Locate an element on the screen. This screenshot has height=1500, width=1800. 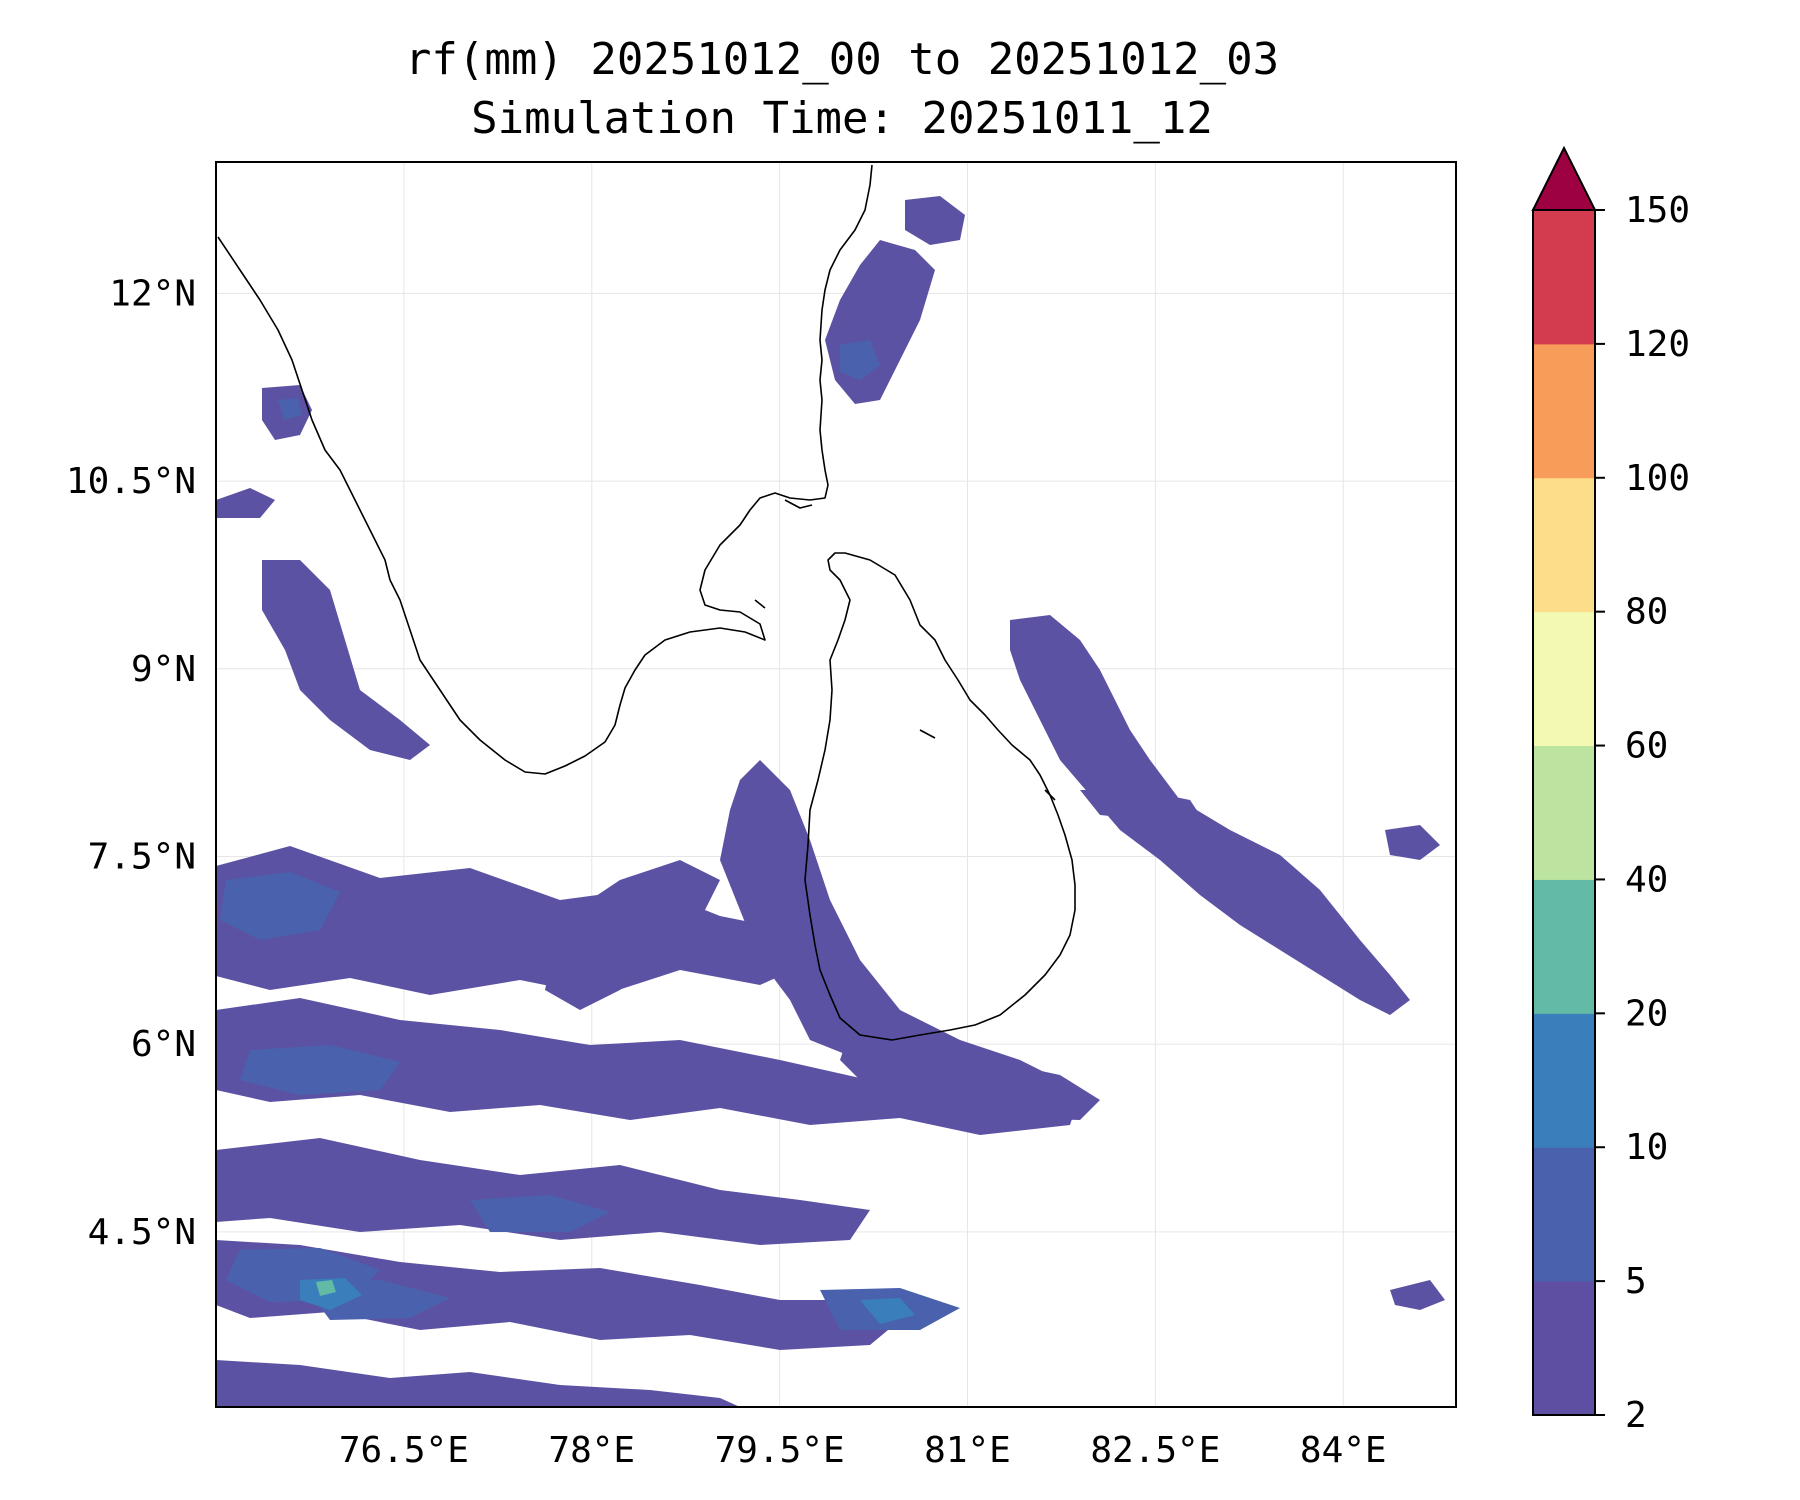
colorbar-tick-label: 100 is located at coordinates (1657, 478).